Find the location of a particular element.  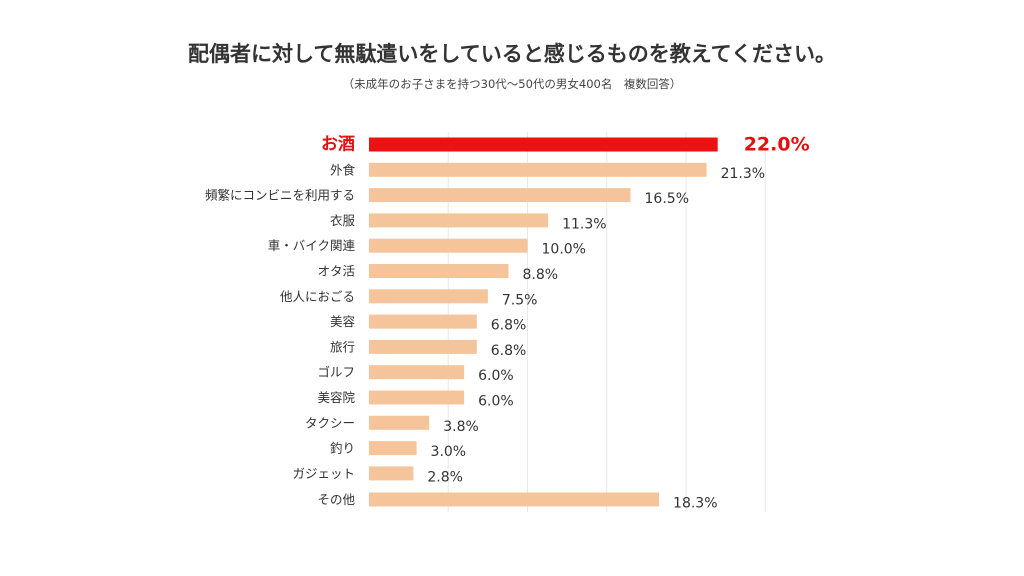

chart-subtitle: （未成年のお子さまを持つ30代〜50代の男女400名 複数回答） is located at coordinates (512, 84).